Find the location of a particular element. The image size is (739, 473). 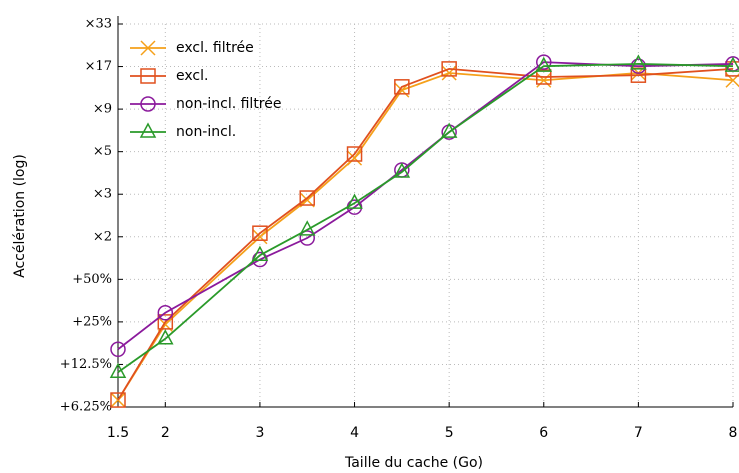

x-tick-label: 8 is located at coordinates (733, 433).